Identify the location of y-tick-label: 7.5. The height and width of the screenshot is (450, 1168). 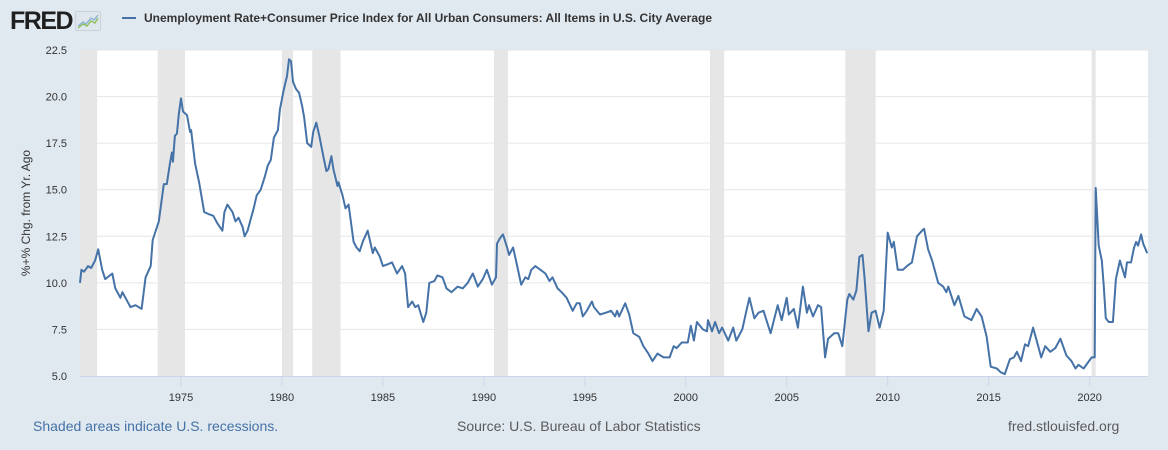
(59, 330).